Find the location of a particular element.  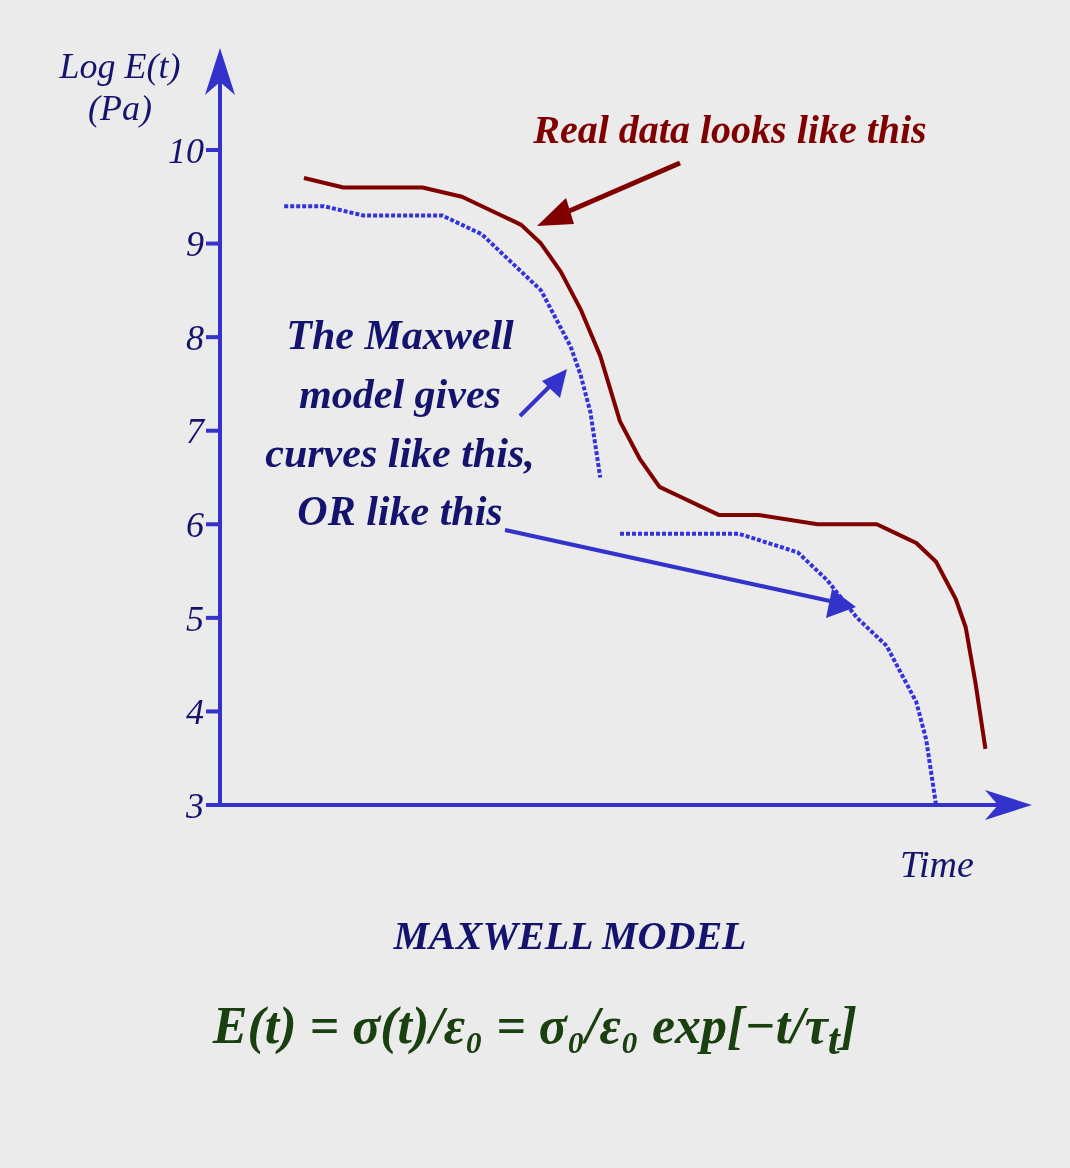

text: E(t) = σ(t)/ε₀ = σ₀/ε₀ exp[−t/τ$_{t}$] is located at coordinates (535, 1031).